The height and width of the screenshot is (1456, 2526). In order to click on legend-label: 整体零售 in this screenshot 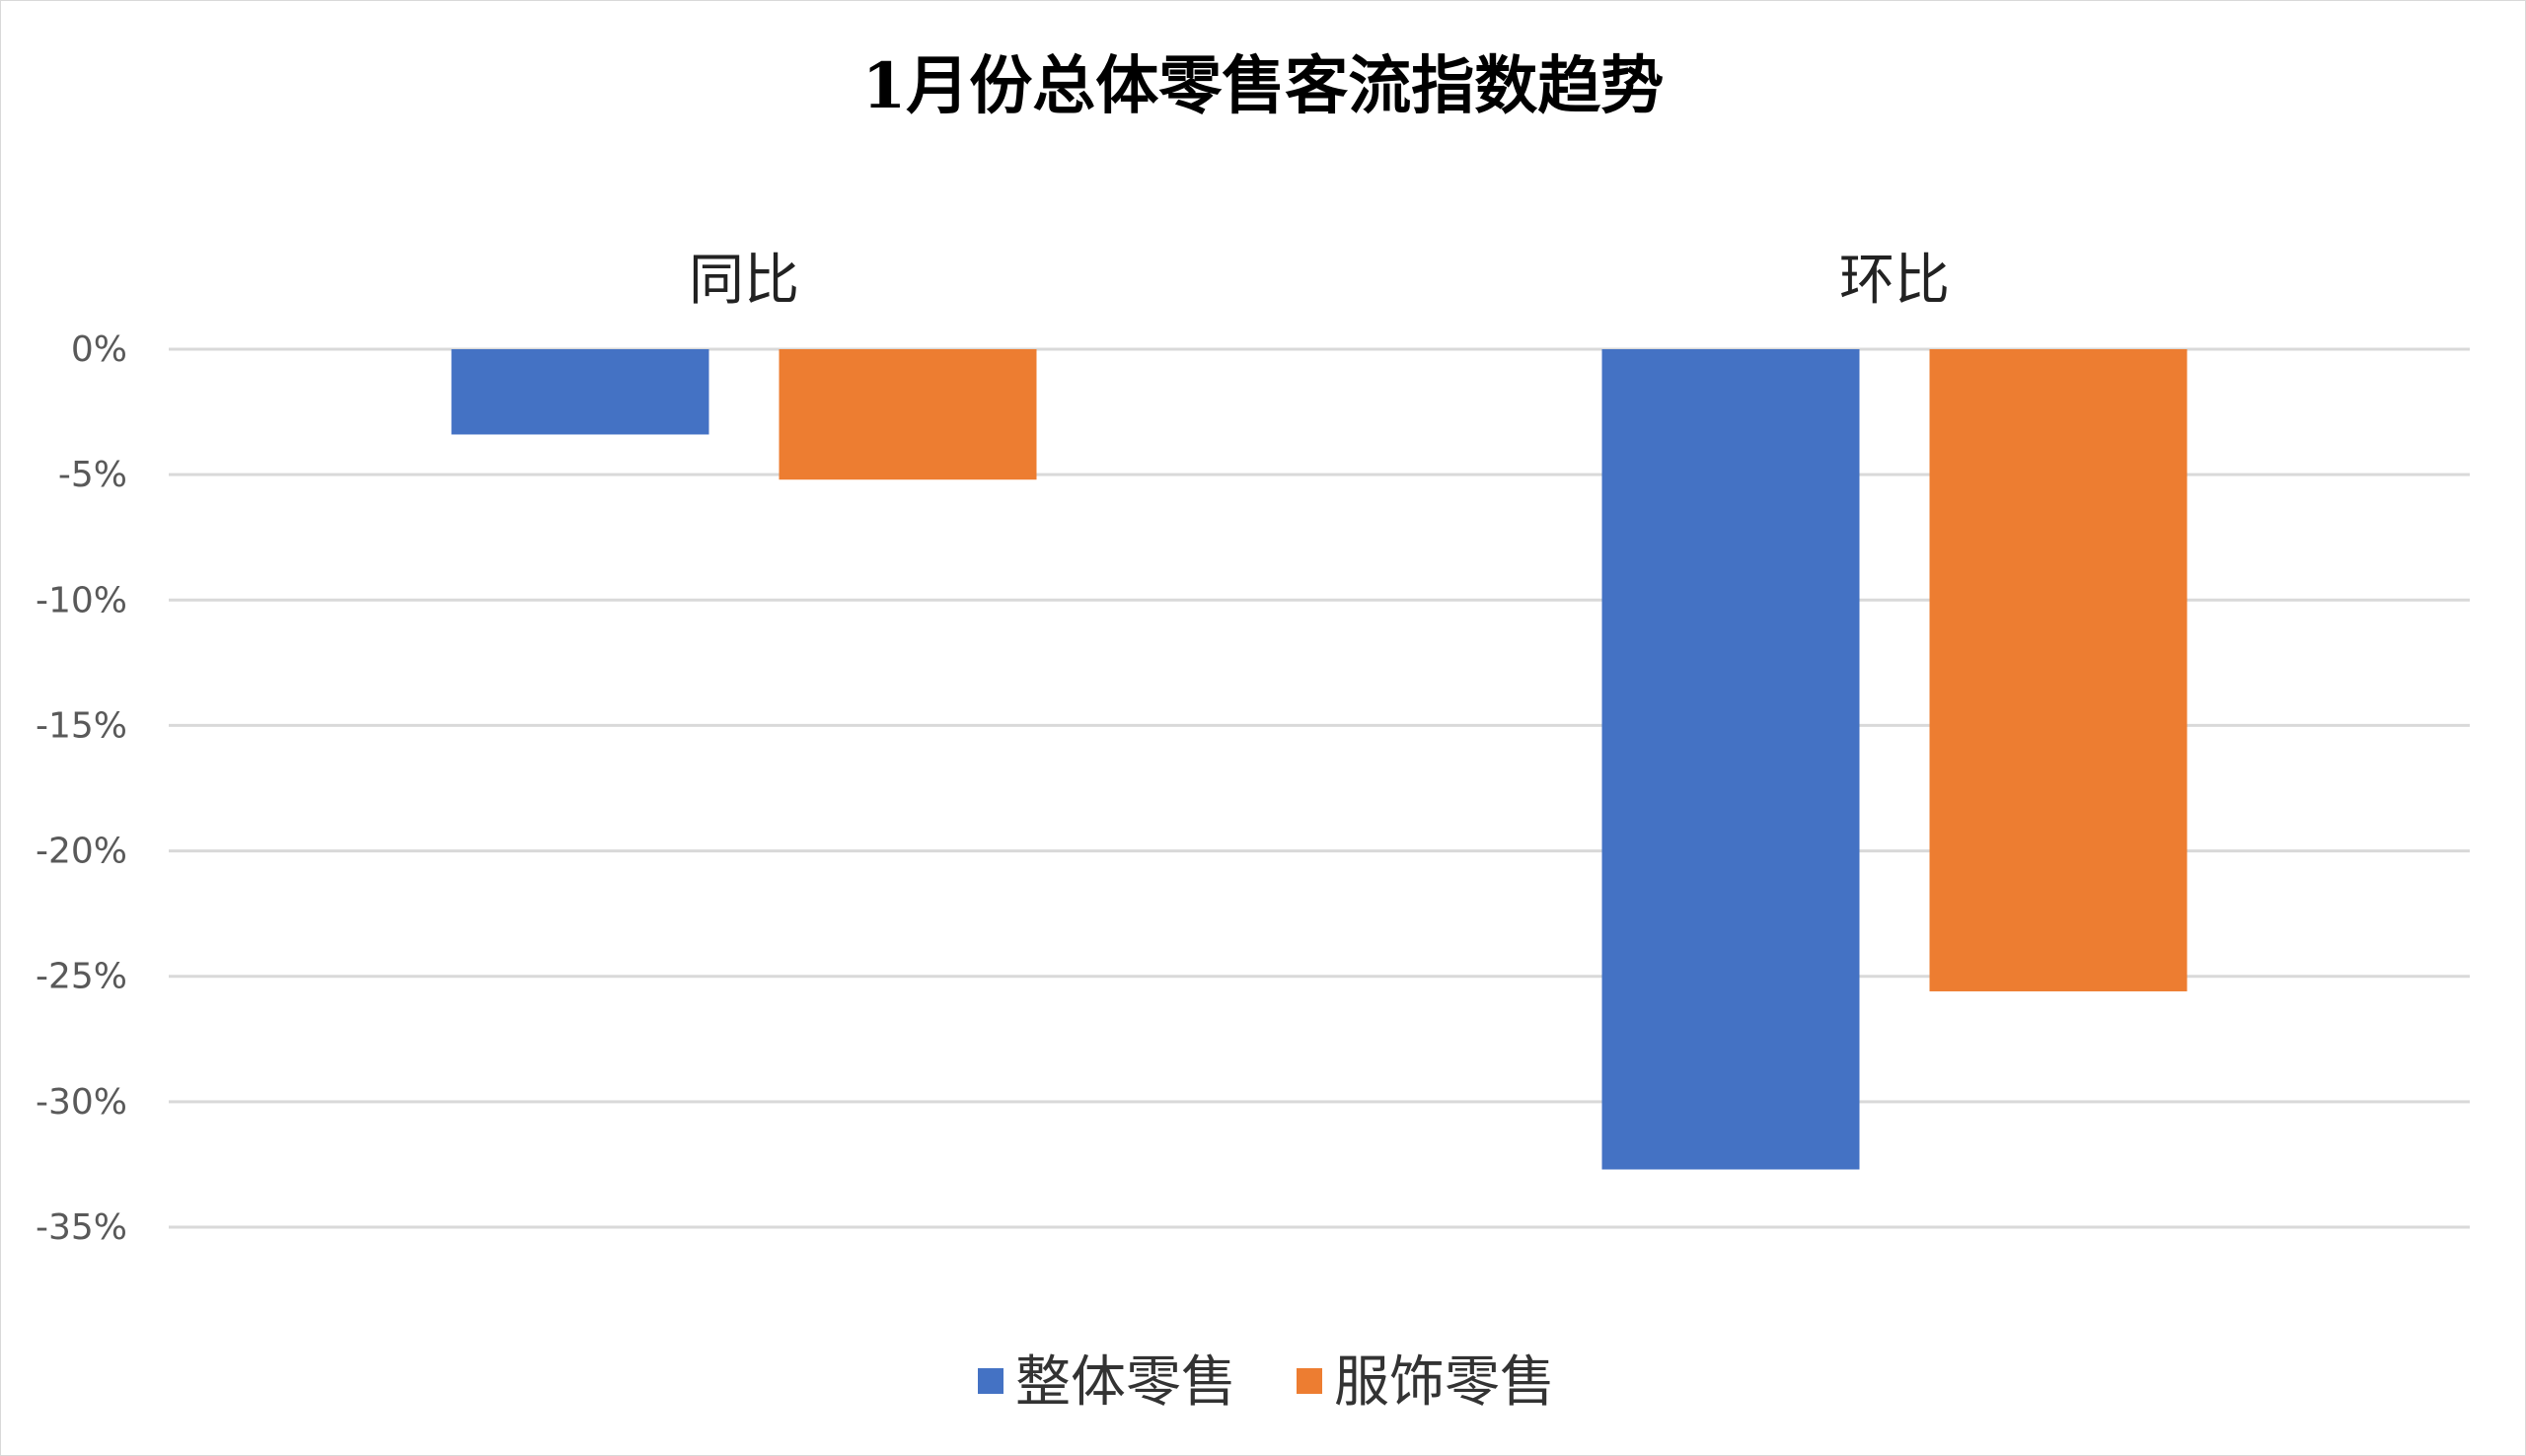, I will do `click(1125, 1382)`.